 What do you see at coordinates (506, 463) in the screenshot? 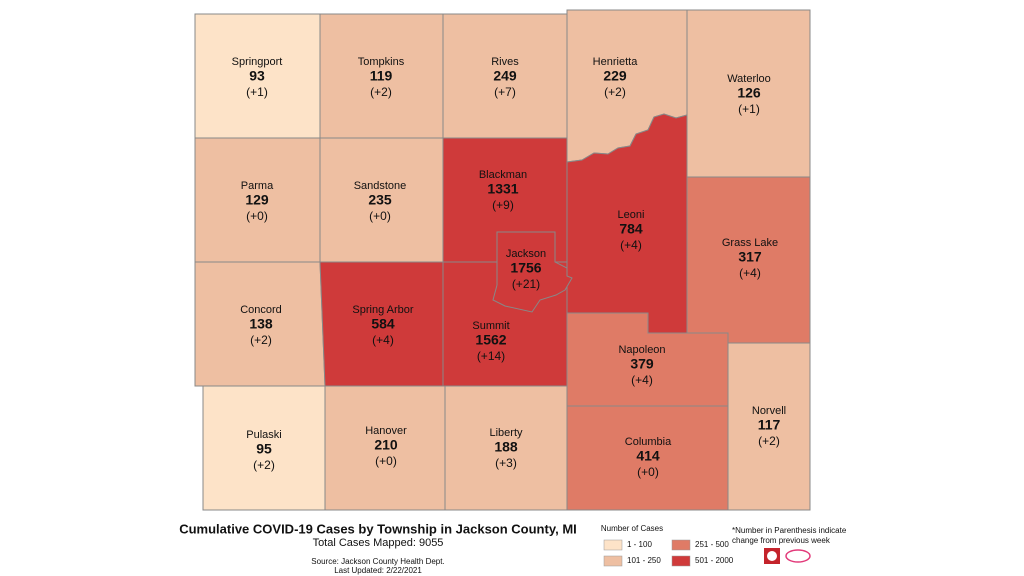
I see `township-change: (+3)` at bounding box center [506, 463].